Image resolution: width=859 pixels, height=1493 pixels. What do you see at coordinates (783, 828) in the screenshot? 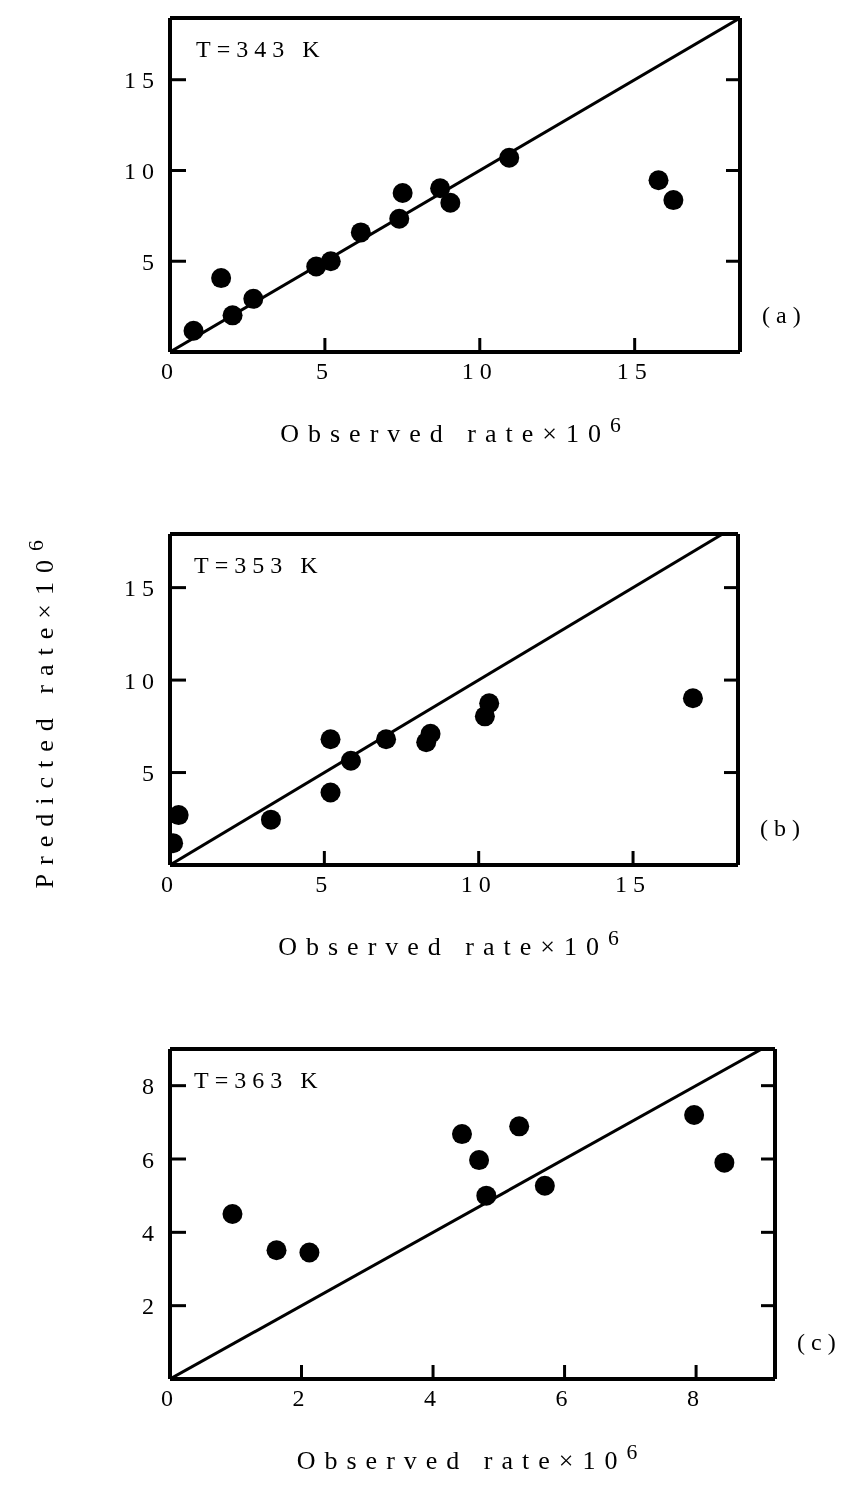
I see `text: (b)` at bounding box center [783, 828].